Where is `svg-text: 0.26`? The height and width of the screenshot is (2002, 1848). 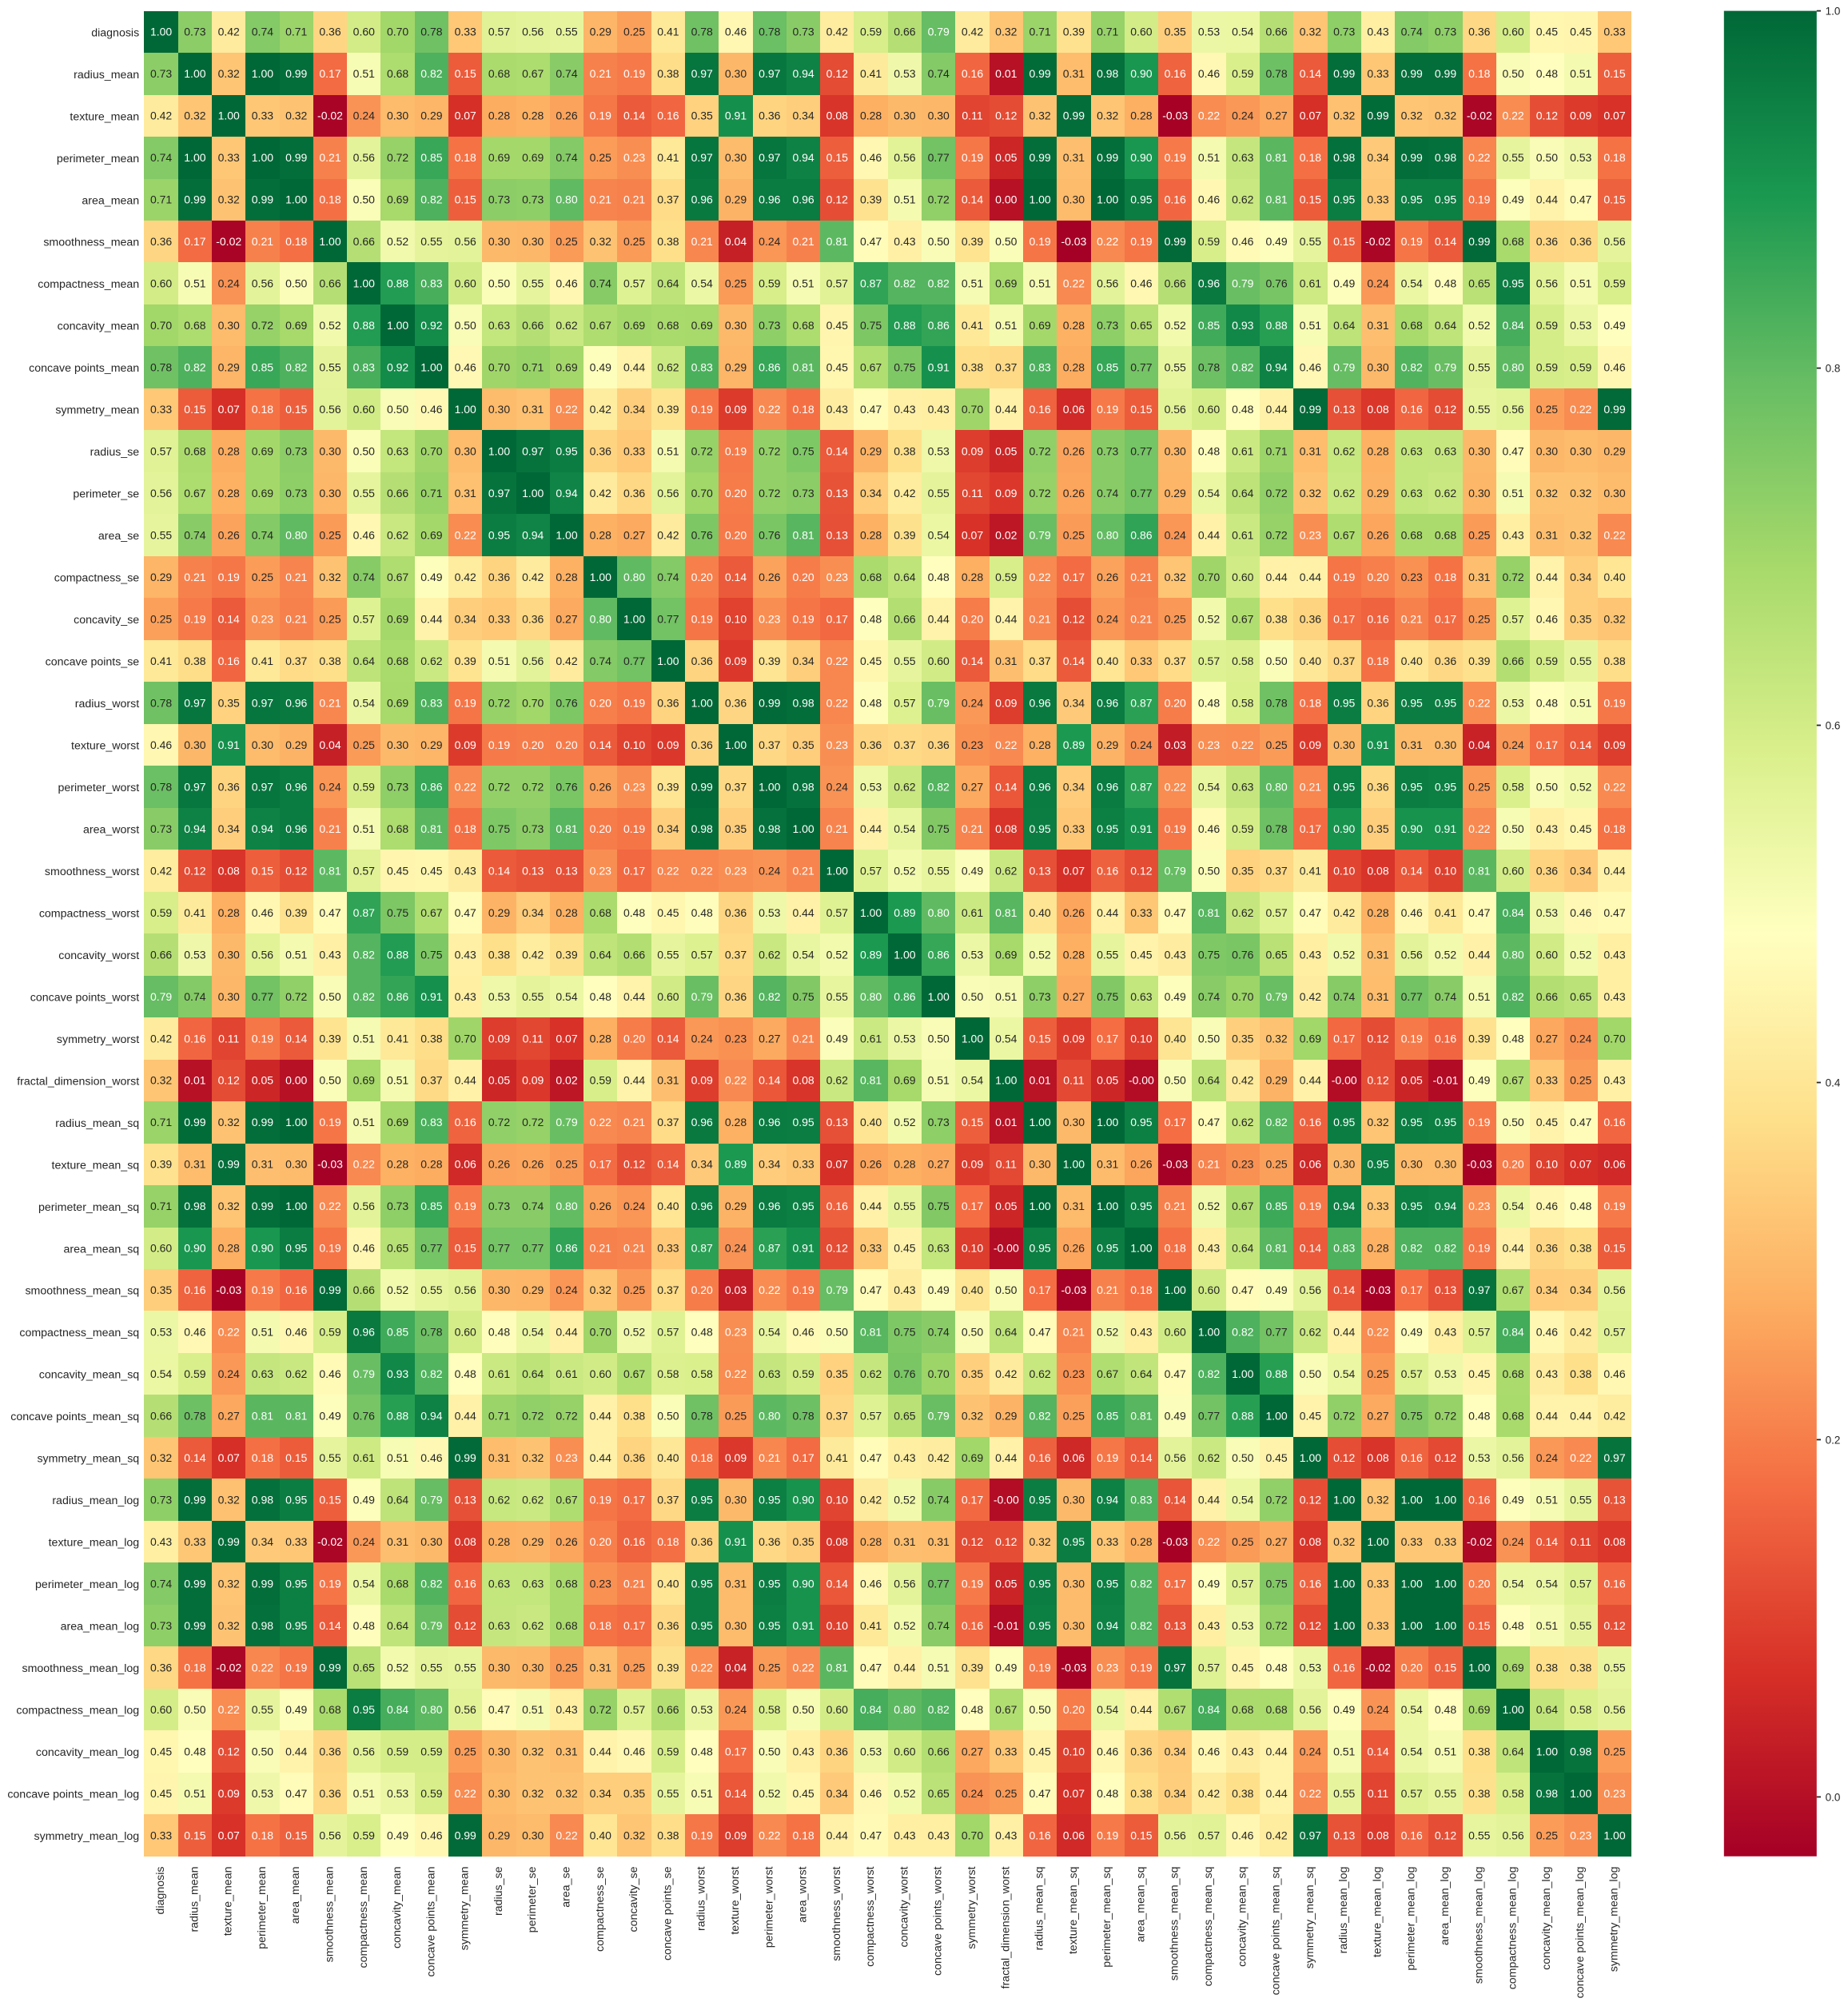
svg-text: 0.26 is located at coordinates (1074, 451).